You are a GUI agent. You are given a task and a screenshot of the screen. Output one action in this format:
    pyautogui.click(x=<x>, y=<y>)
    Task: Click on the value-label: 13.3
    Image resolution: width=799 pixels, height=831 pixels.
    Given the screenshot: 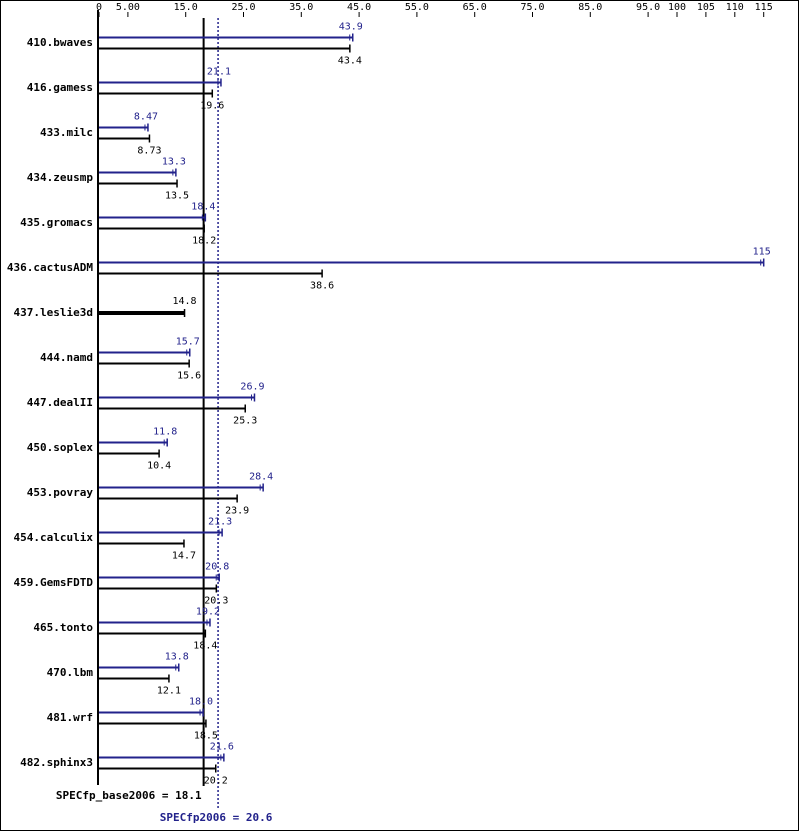 What is the action you would take?
    pyautogui.click(x=174, y=162)
    